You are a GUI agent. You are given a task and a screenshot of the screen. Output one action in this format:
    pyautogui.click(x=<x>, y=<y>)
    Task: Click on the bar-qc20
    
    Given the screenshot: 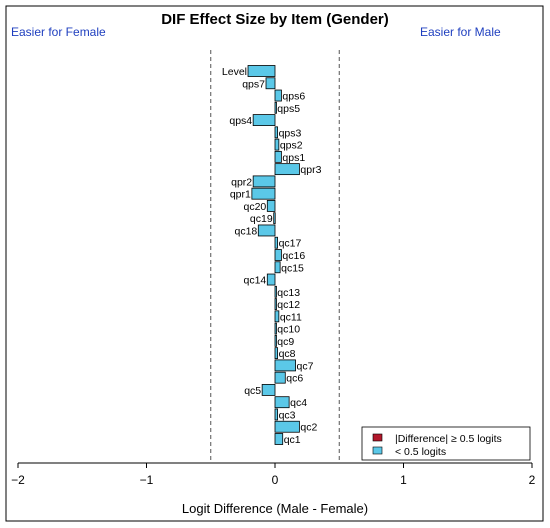 What is the action you would take?
    pyautogui.click(x=271, y=206)
    